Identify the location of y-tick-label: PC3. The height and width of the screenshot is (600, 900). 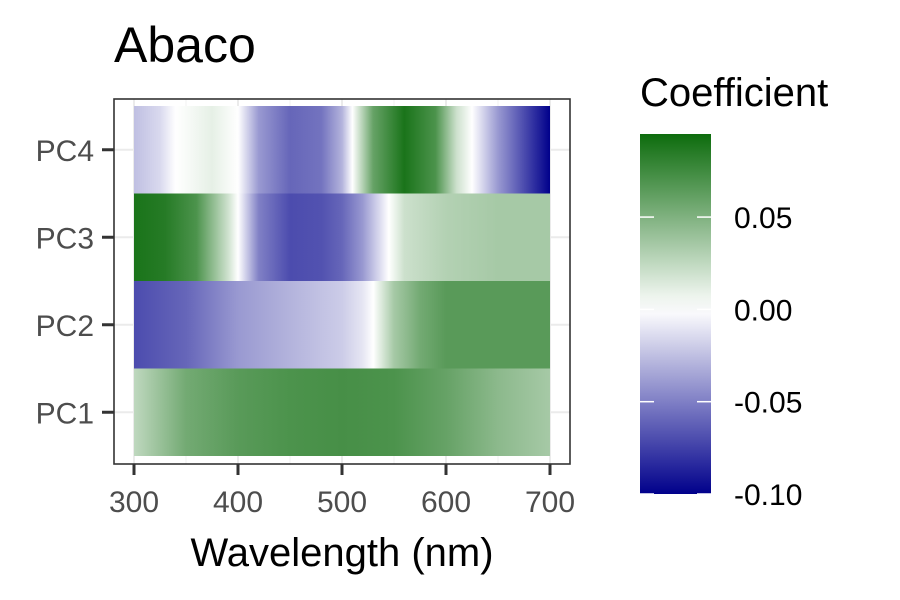
(65, 238).